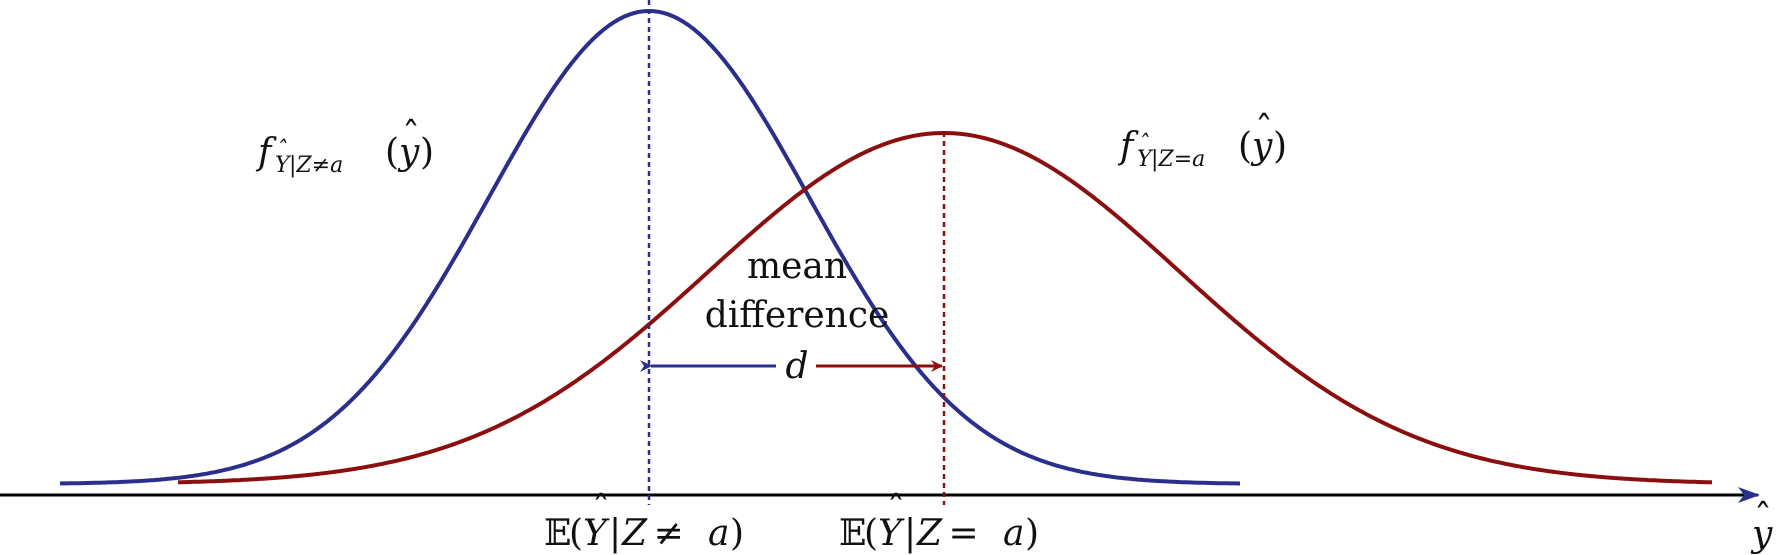  I want to click on svg-text: |Z≠a, so click(316, 165).